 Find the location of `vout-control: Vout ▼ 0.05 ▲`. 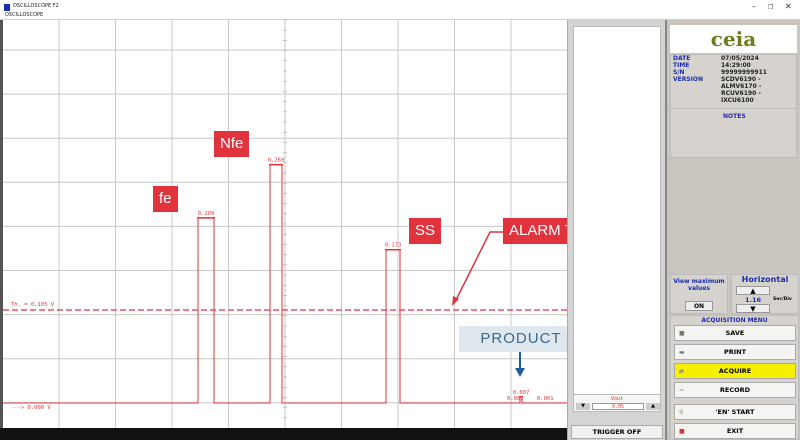

vout-control: Vout ▼ 0.05 ▲ is located at coordinates (617, 403).